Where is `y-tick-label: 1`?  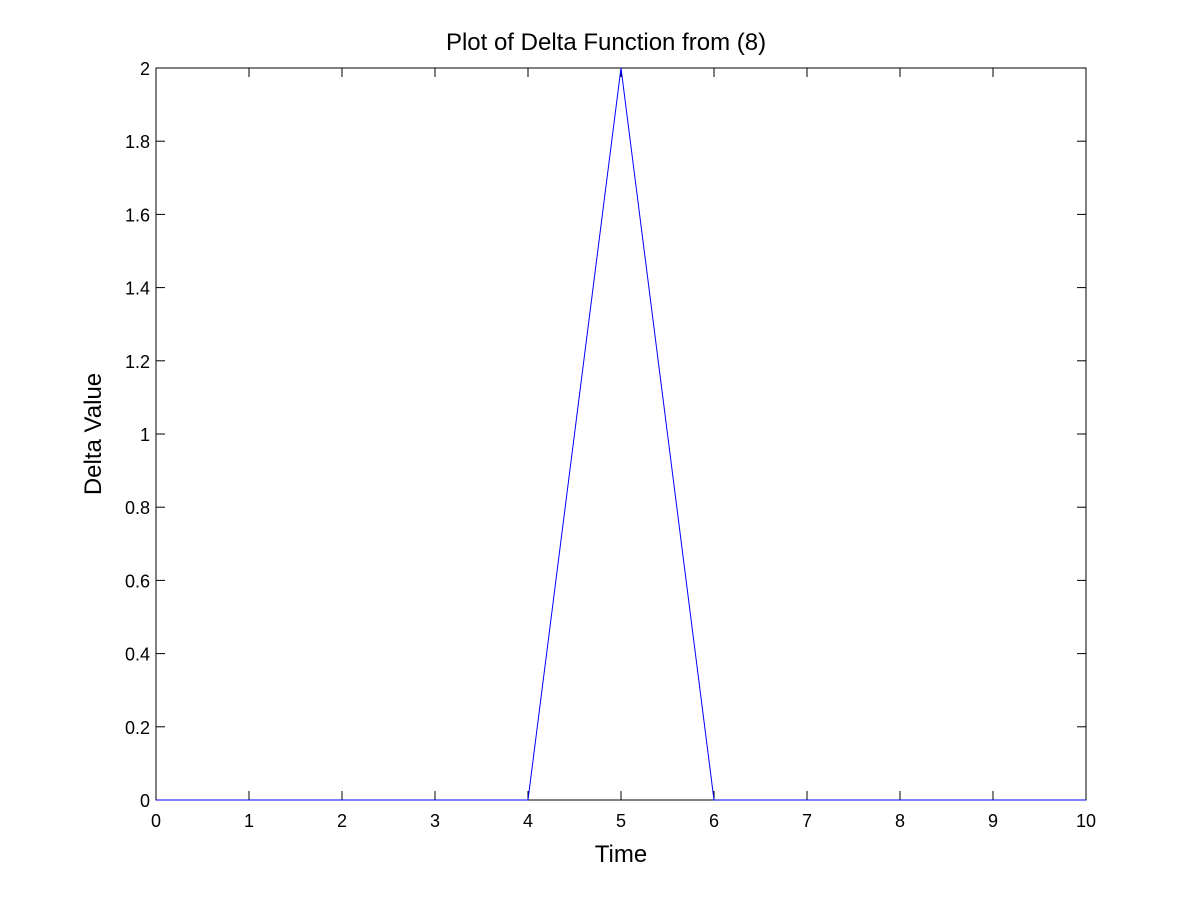 y-tick-label: 1 is located at coordinates (145, 435).